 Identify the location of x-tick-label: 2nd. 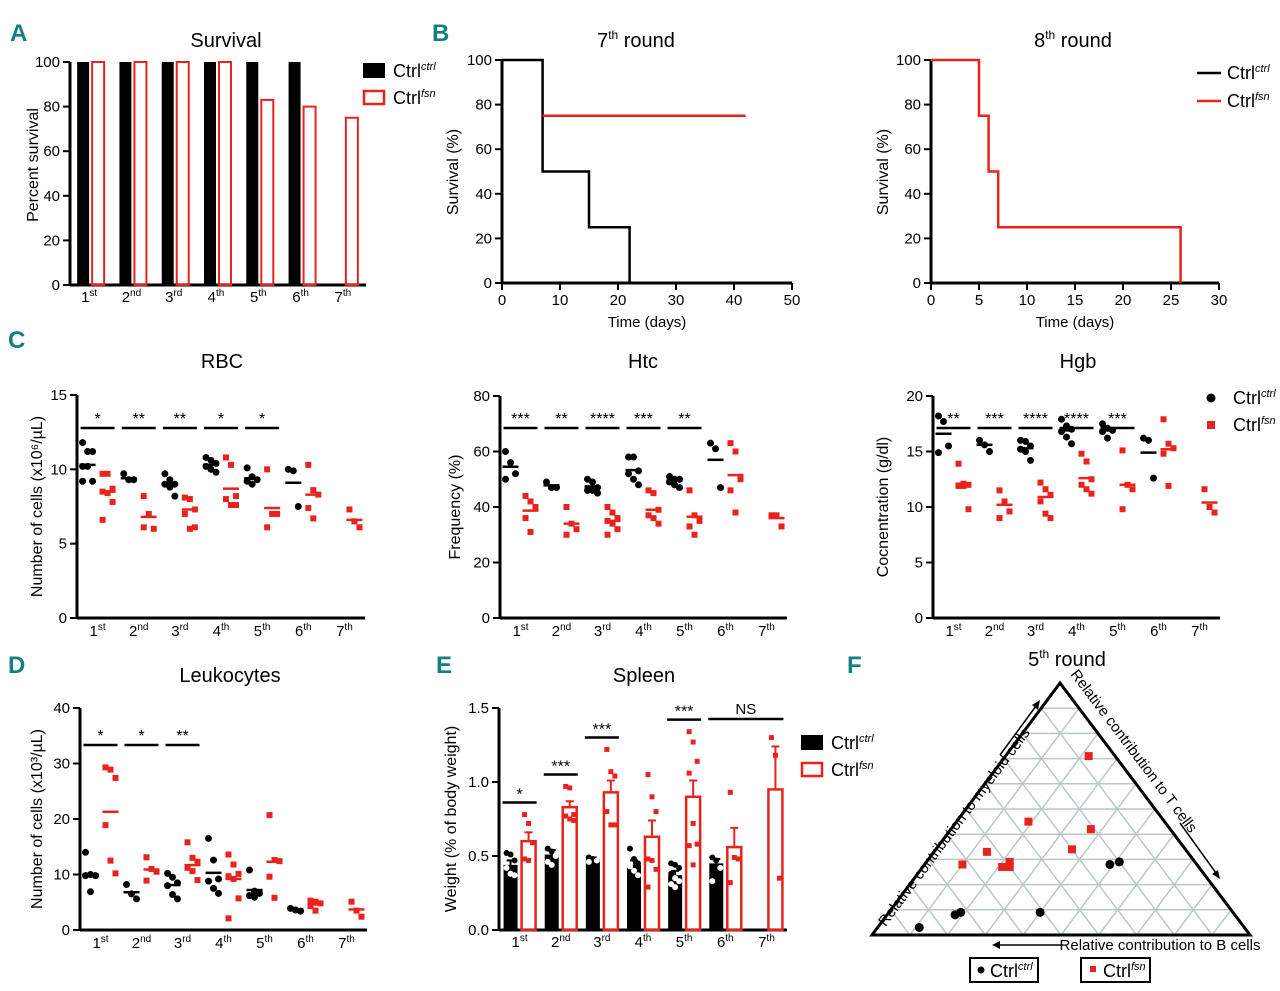
(560, 942).